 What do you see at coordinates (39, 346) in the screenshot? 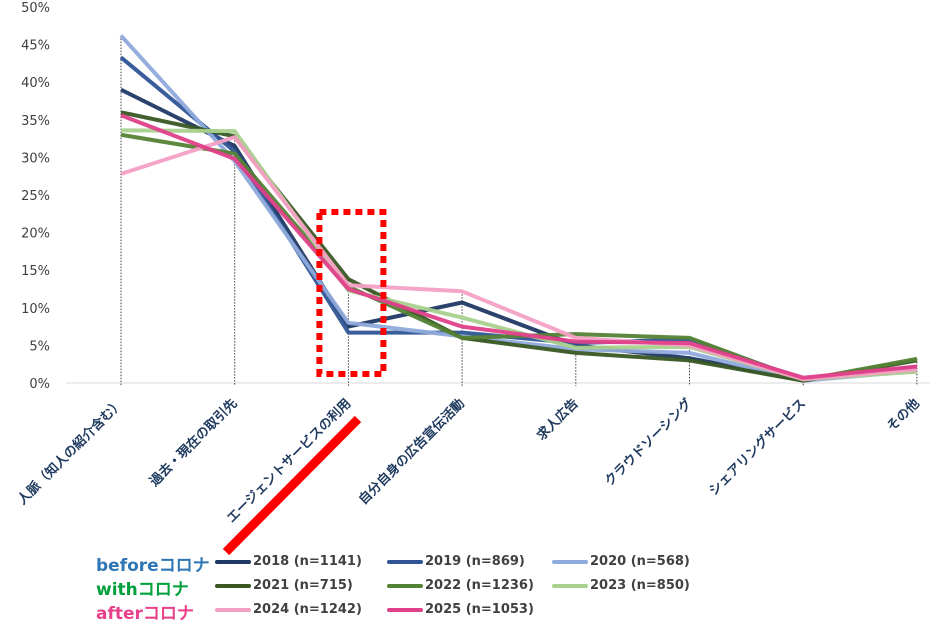
I see `y-tick-label: 5%` at bounding box center [39, 346].